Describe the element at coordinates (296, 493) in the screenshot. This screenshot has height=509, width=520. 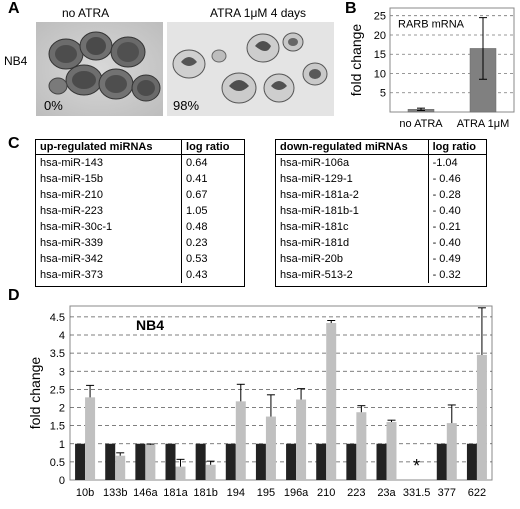
I see `x-tick-label: 196a` at that location.